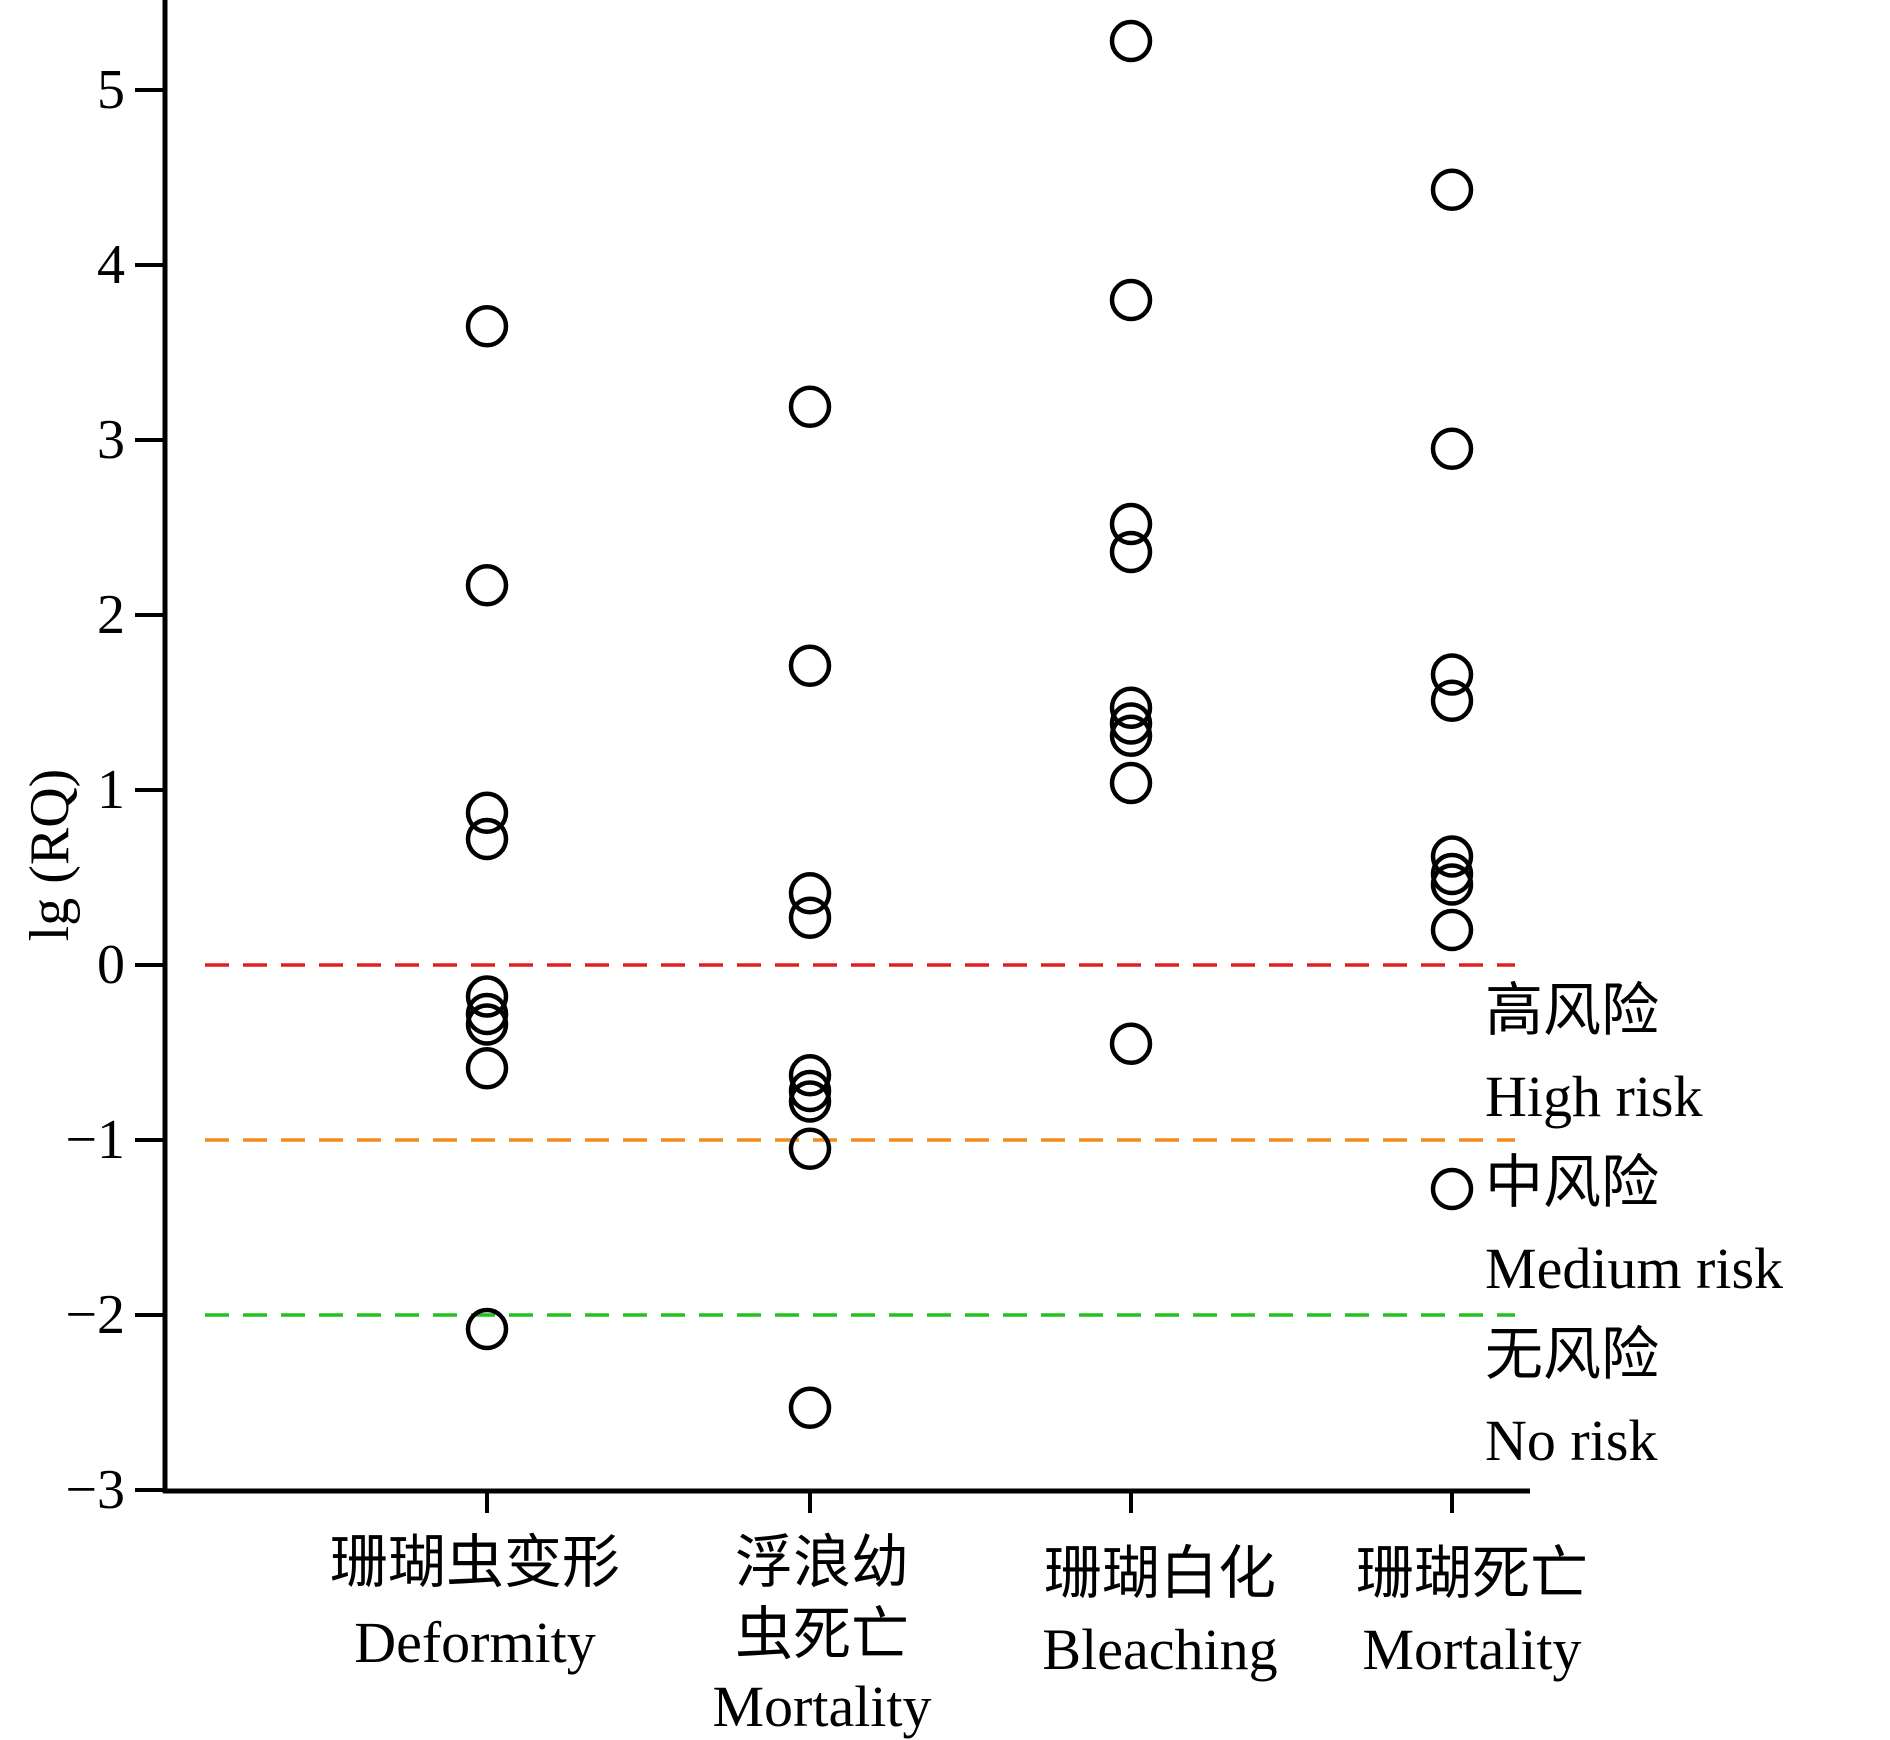  What do you see at coordinates (860, 1140) in the screenshot?
I see `threshold-lines` at bounding box center [860, 1140].